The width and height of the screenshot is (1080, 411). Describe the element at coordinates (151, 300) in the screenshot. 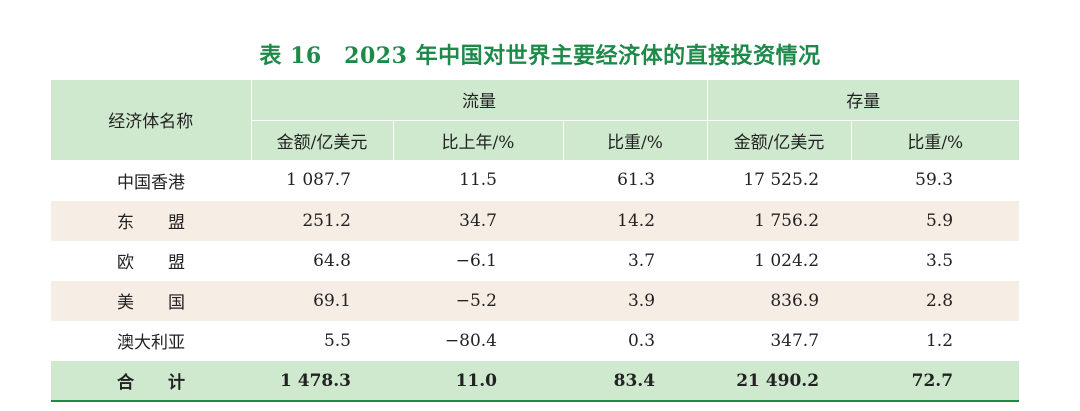

I see `cell-economy-name: 美 国` at that location.